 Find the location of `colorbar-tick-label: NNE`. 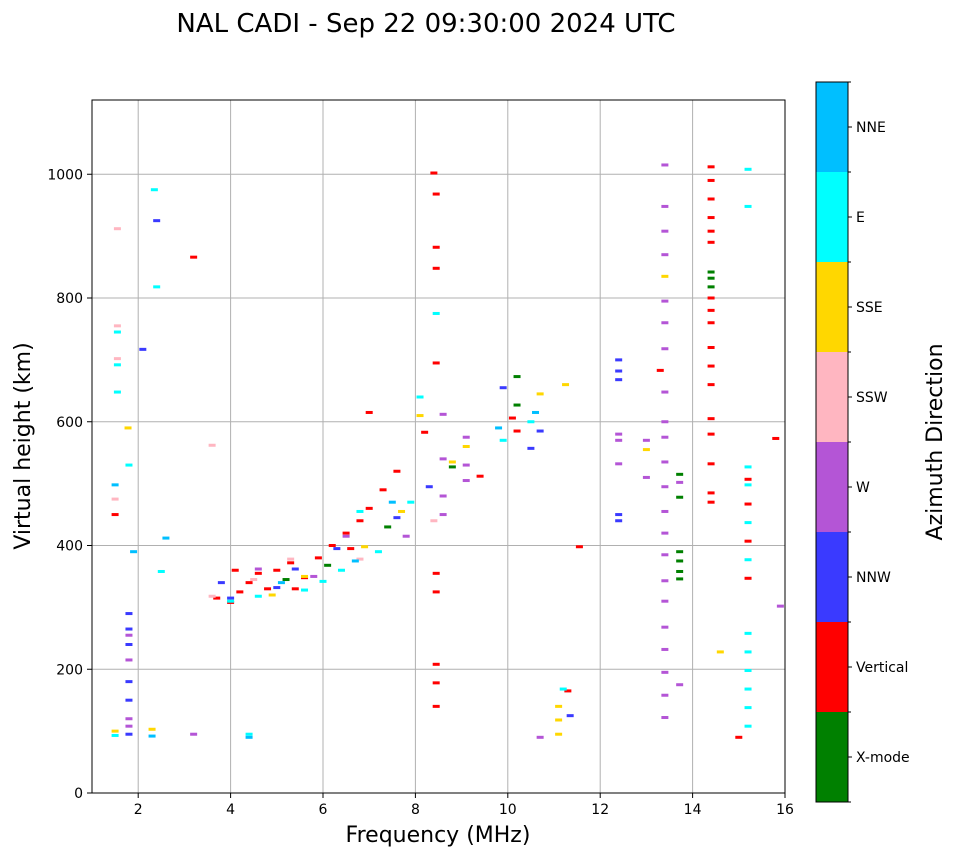

colorbar-tick-label: NNE is located at coordinates (871, 128).